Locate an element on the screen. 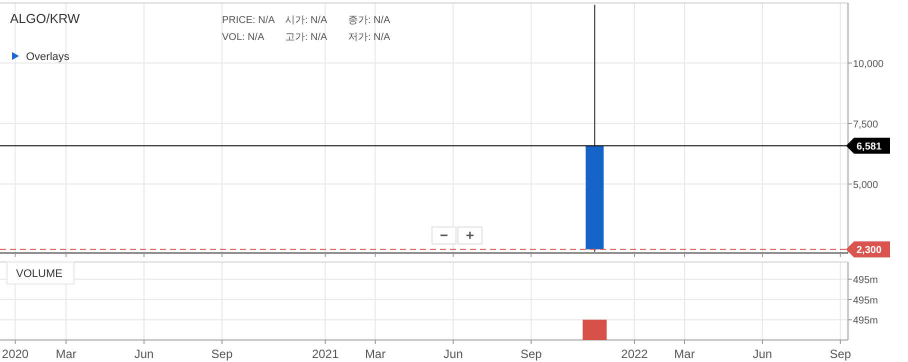 Image resolution: width=908 pixels, height=362 pixels. annotation: + is located at coordinates (470, 235).